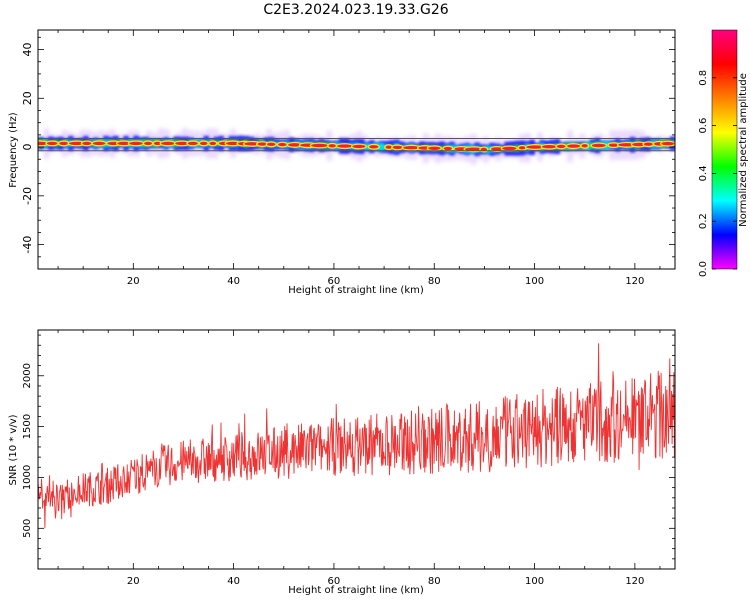  Describe the element at coordinates (133, 281) in the screenshot. I see `spectrogram-x-tick-label: 20` at that location.